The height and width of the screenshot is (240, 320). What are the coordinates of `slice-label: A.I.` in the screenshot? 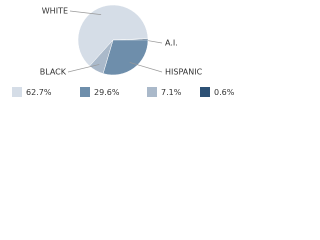 It's located at (171, 43).